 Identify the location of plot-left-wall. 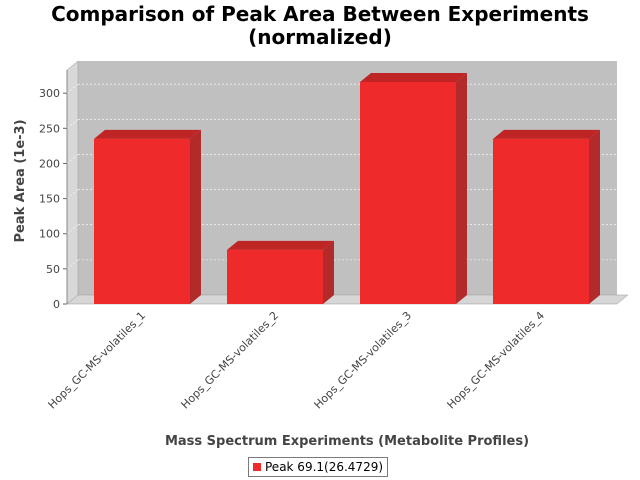
(72, 182).